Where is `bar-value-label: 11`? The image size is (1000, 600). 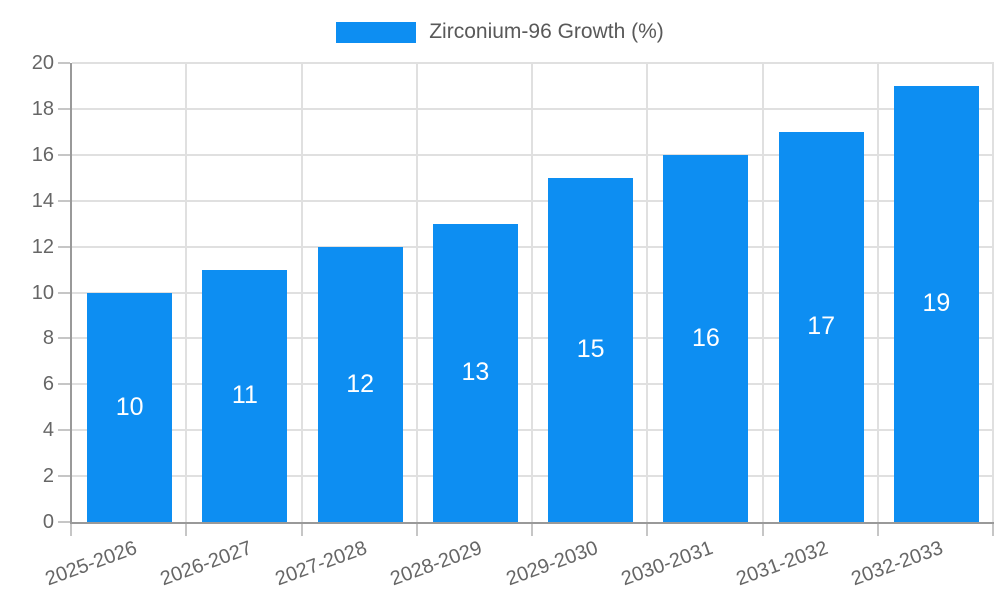
bar-value-label: 11 is located at coordinates (244, 395).